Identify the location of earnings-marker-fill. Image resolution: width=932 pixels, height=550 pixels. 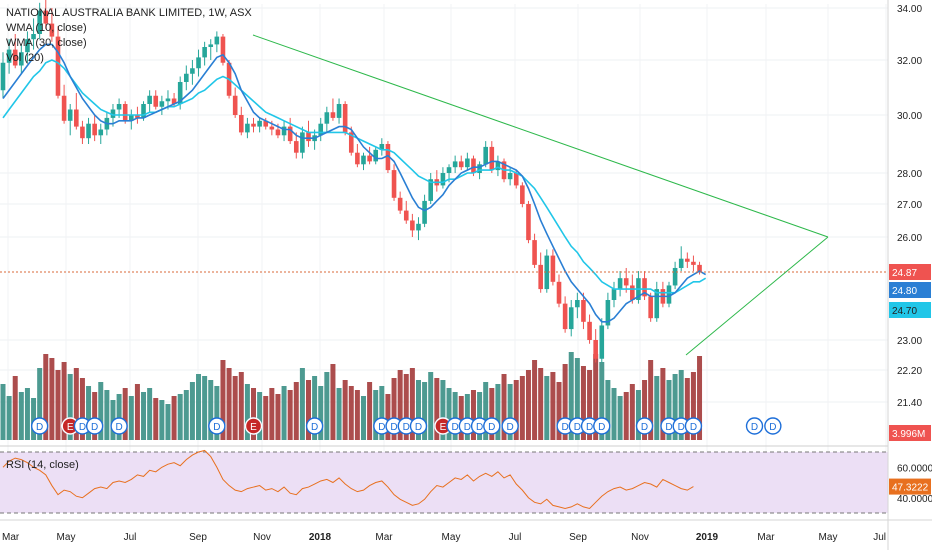
(253, 426).